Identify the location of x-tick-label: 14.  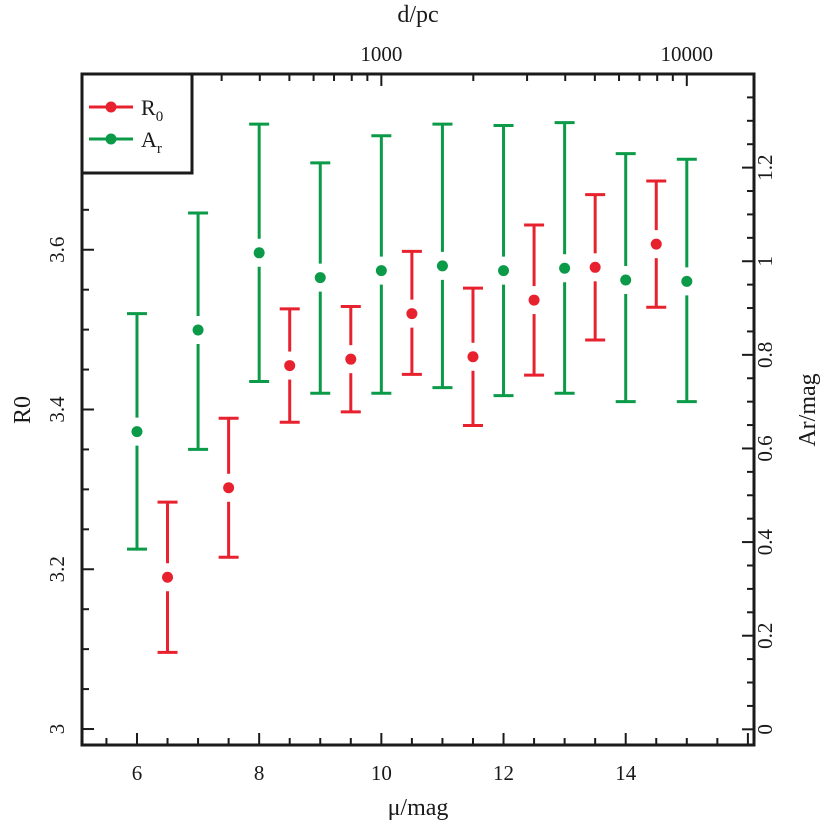
(626, 773).